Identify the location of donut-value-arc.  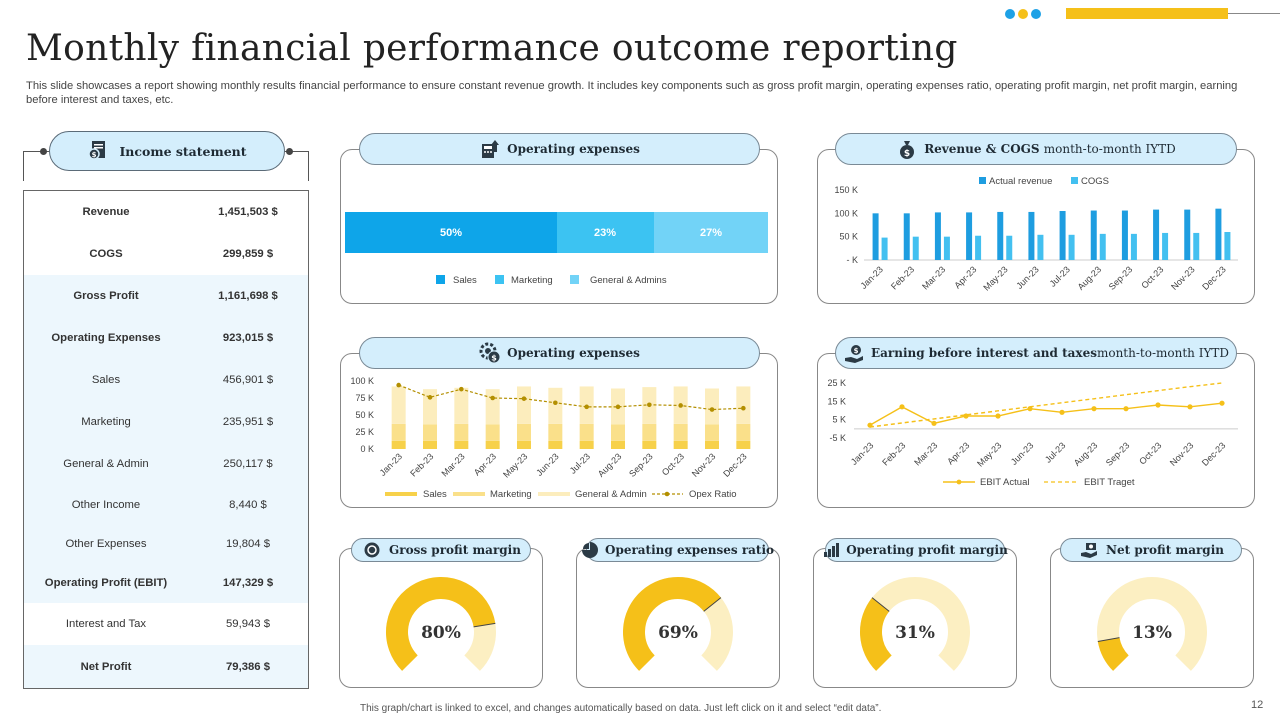
(441, 624).